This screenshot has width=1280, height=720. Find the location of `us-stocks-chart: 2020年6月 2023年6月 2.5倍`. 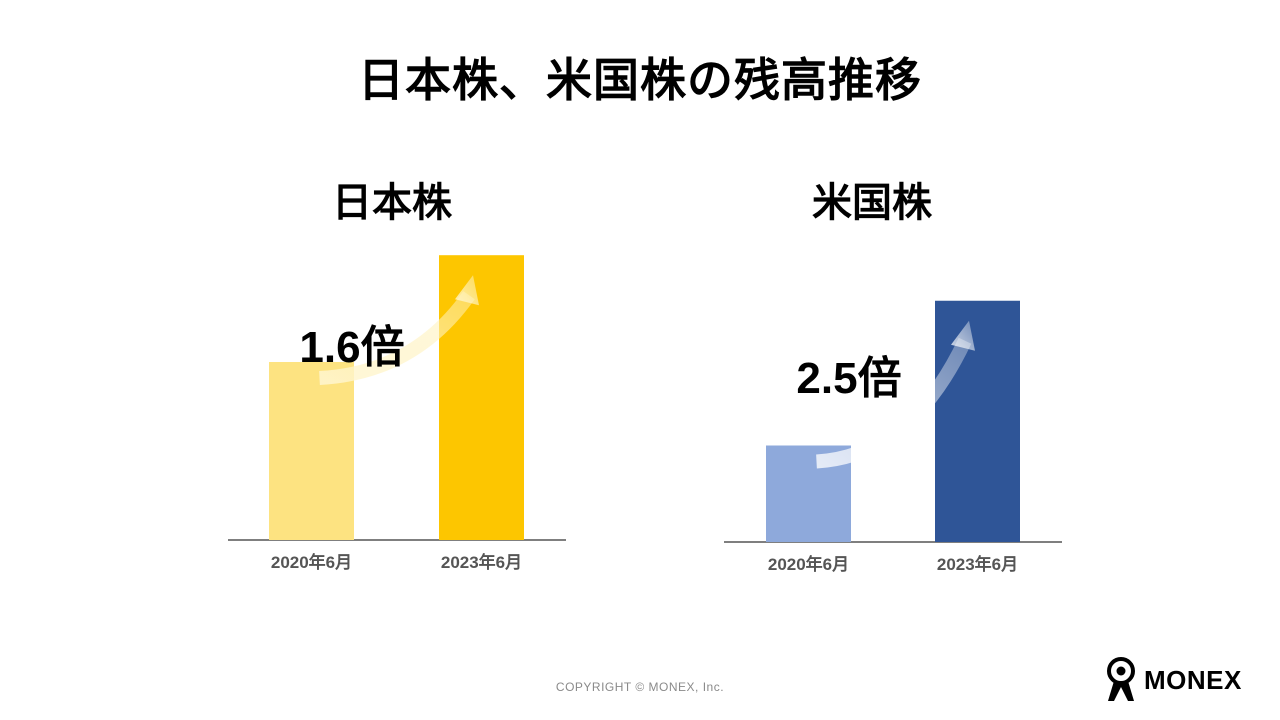

us-stocks-chart: 2020年6月 2023年6月 2.5倍 is located at coordinates (893, 437).